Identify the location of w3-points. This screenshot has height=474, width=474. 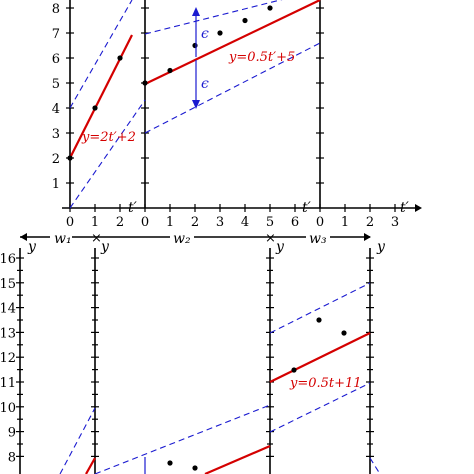
(319, 345).